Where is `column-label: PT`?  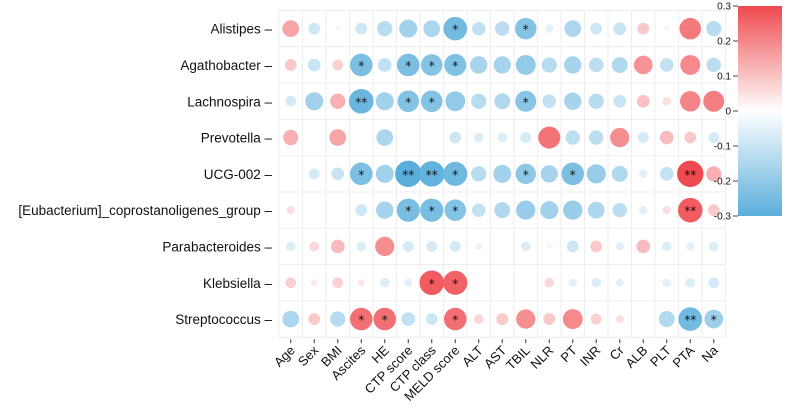
column-label: PT is located at coordinates (569, 354).